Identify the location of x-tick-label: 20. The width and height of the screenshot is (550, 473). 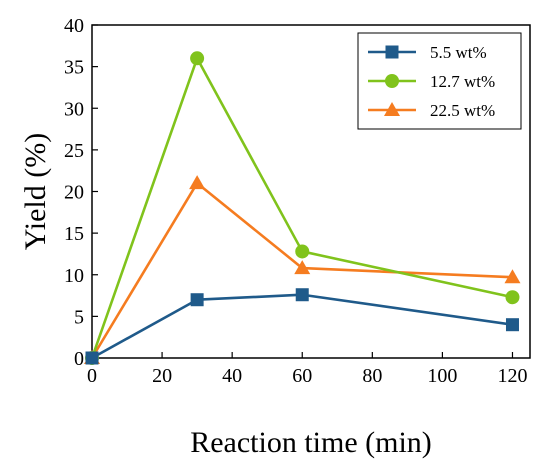
(162, 376).